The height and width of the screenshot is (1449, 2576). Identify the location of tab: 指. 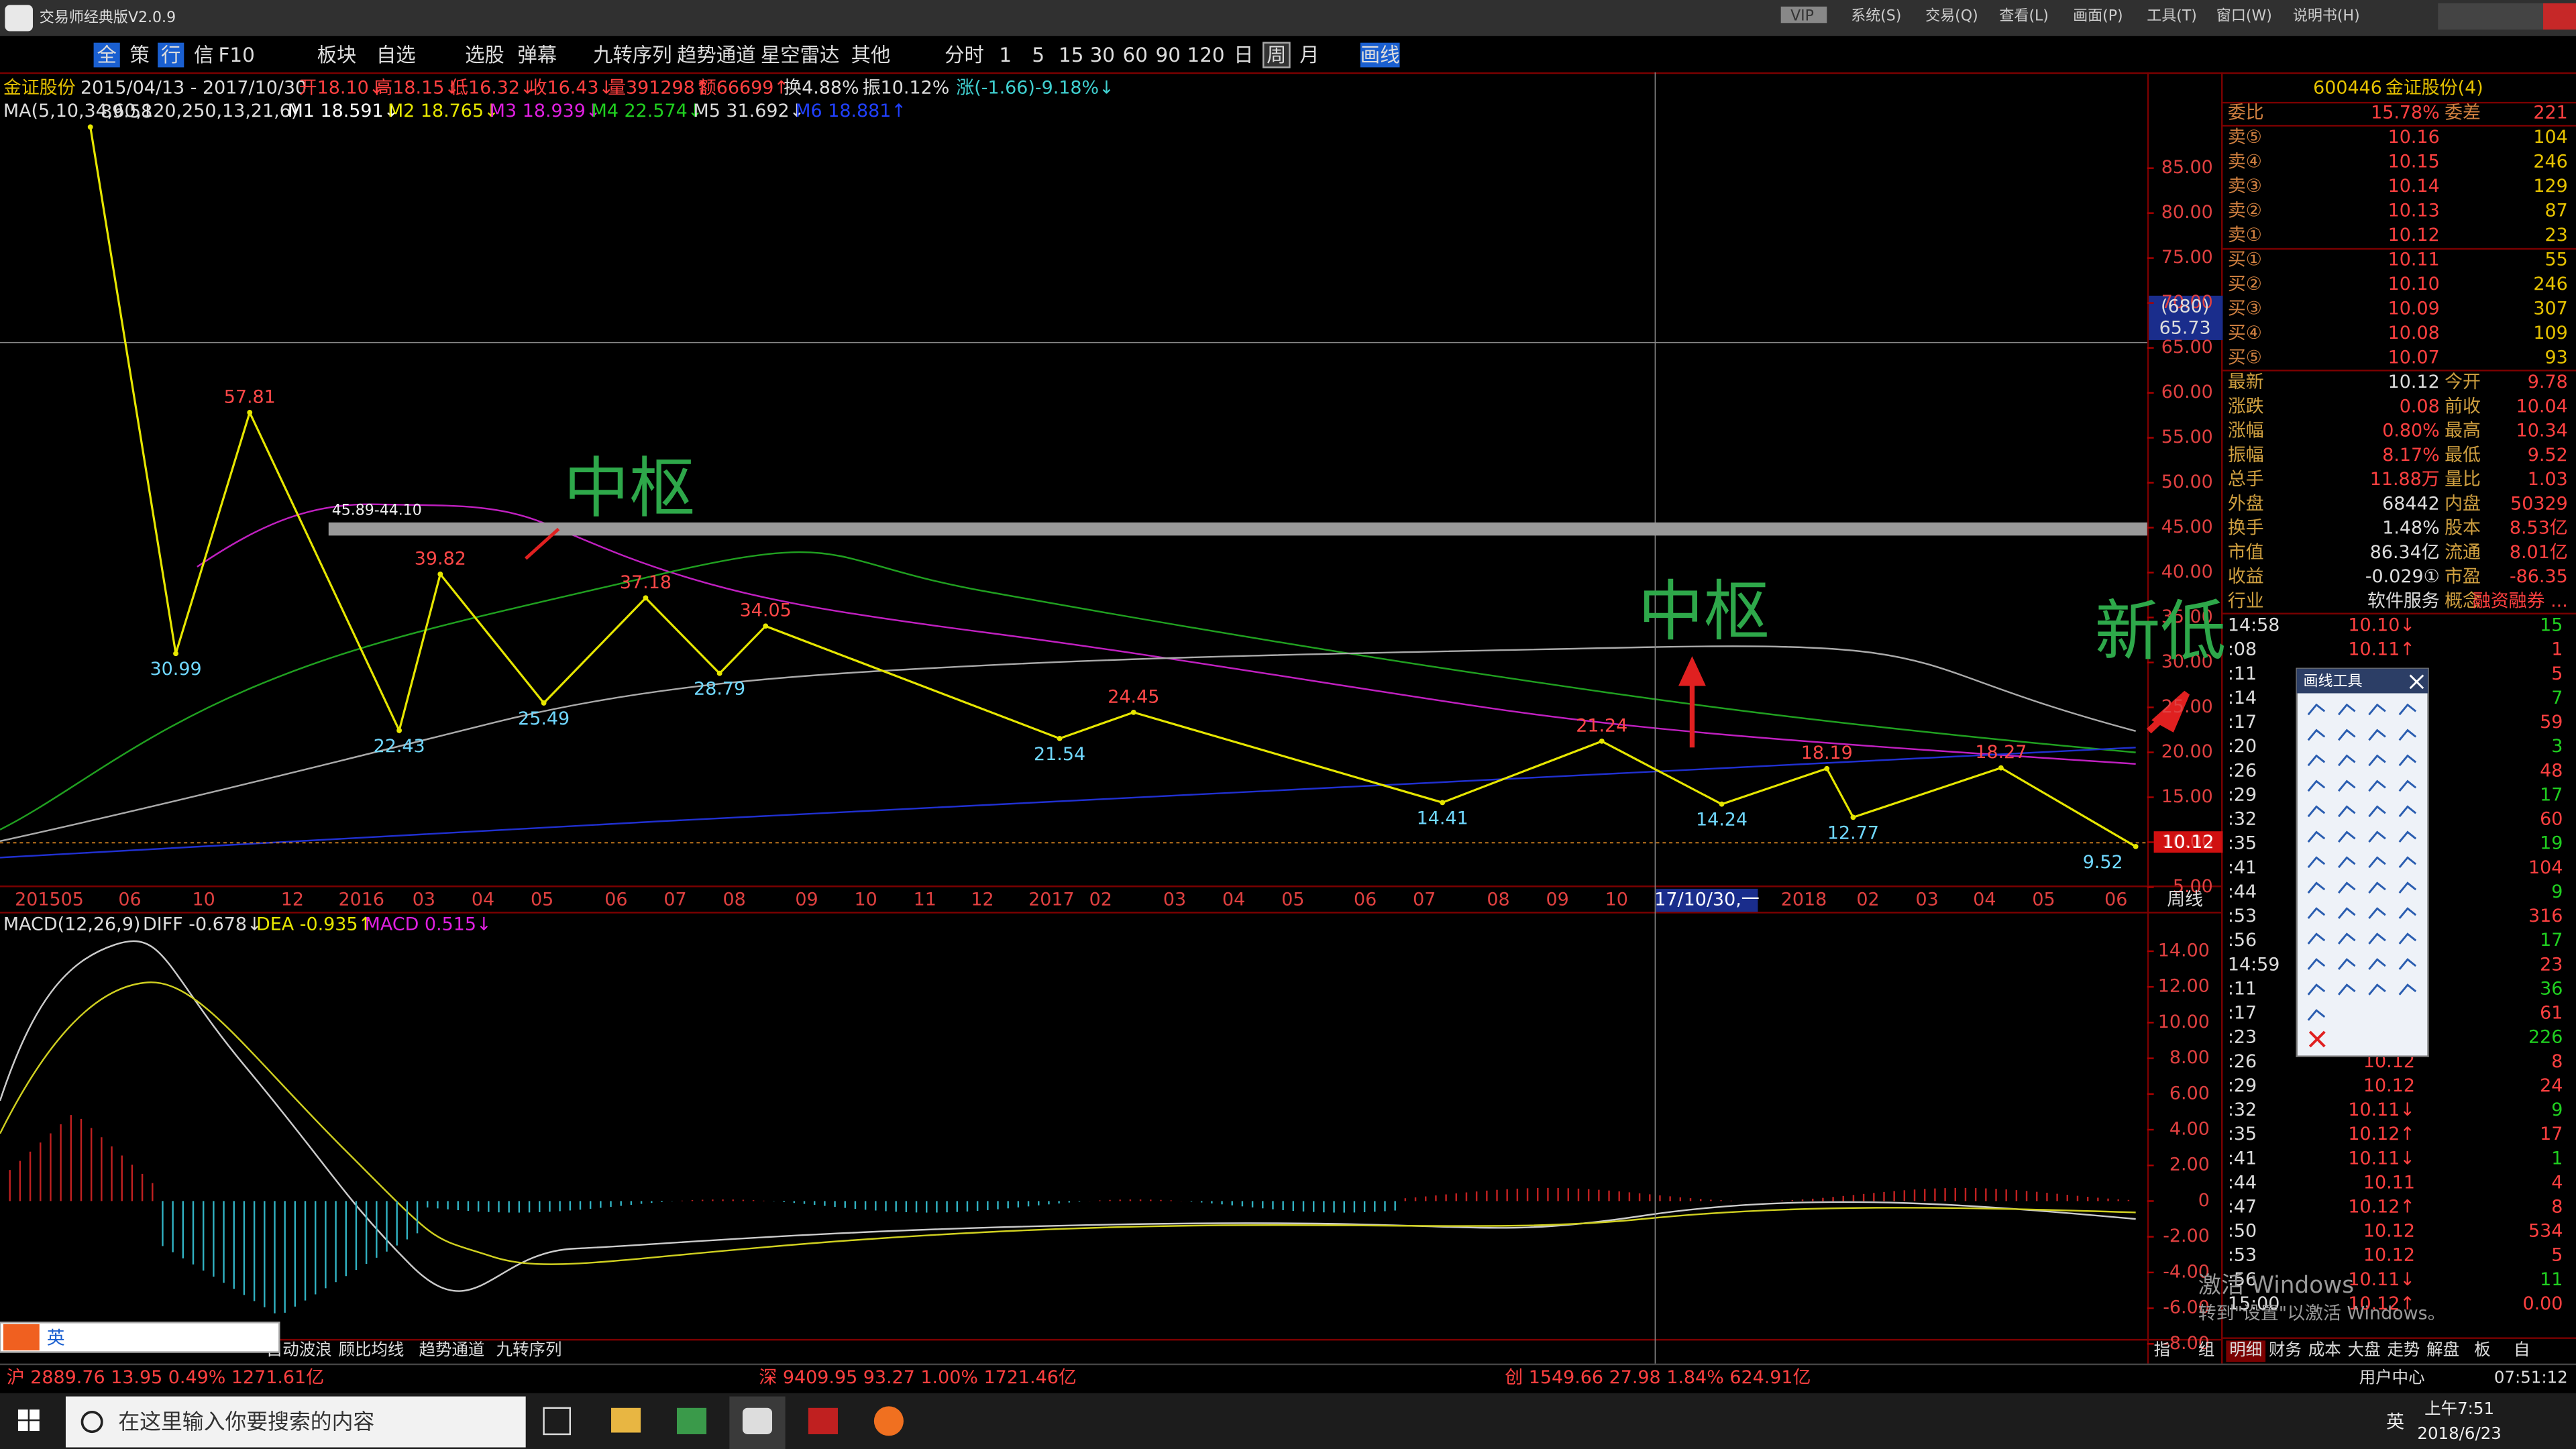
(2162, 1349).